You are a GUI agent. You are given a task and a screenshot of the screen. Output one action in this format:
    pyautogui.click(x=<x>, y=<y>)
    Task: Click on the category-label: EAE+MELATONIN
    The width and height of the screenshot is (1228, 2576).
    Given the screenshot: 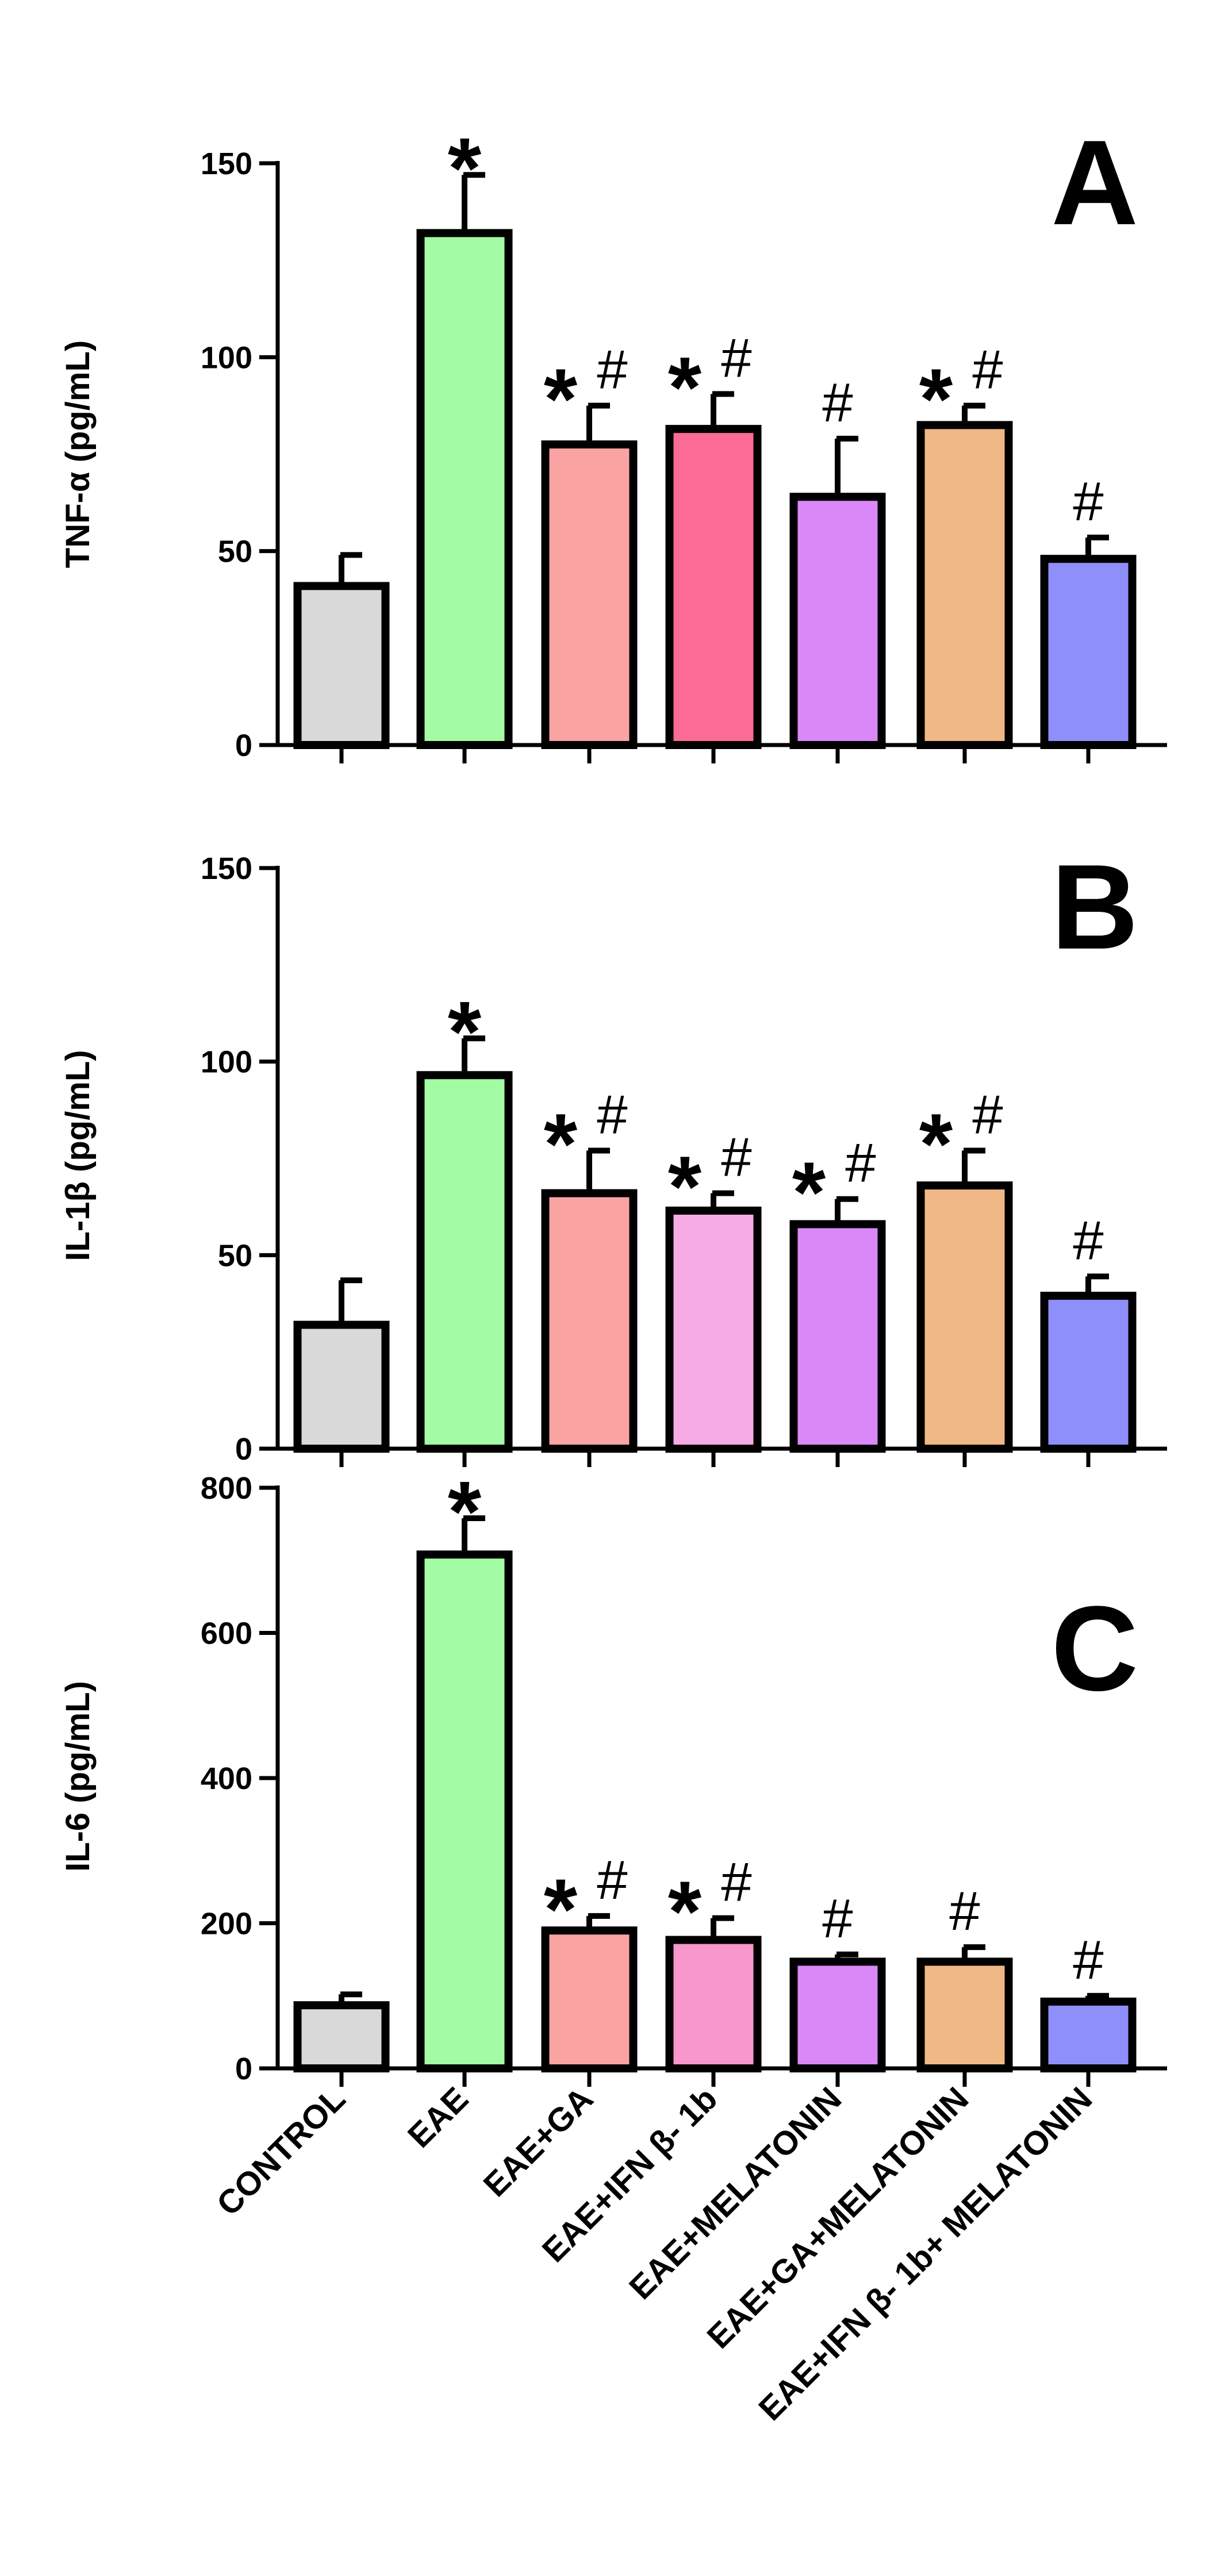 What is the action you would take?
    pyautogui.click(x=735, y=2193)
    